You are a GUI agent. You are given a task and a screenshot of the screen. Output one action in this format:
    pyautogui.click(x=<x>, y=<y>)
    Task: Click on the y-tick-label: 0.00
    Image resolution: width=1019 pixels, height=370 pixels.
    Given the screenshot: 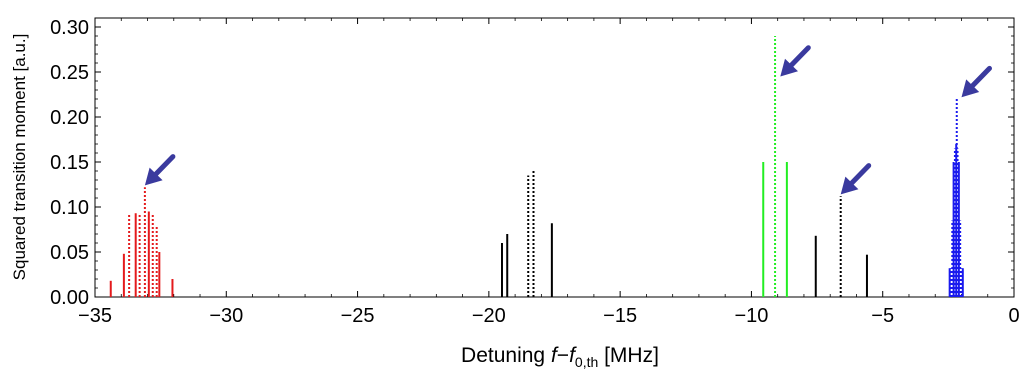 What is the action you would take?
    pyautogui.click(x=69, y=298)
    